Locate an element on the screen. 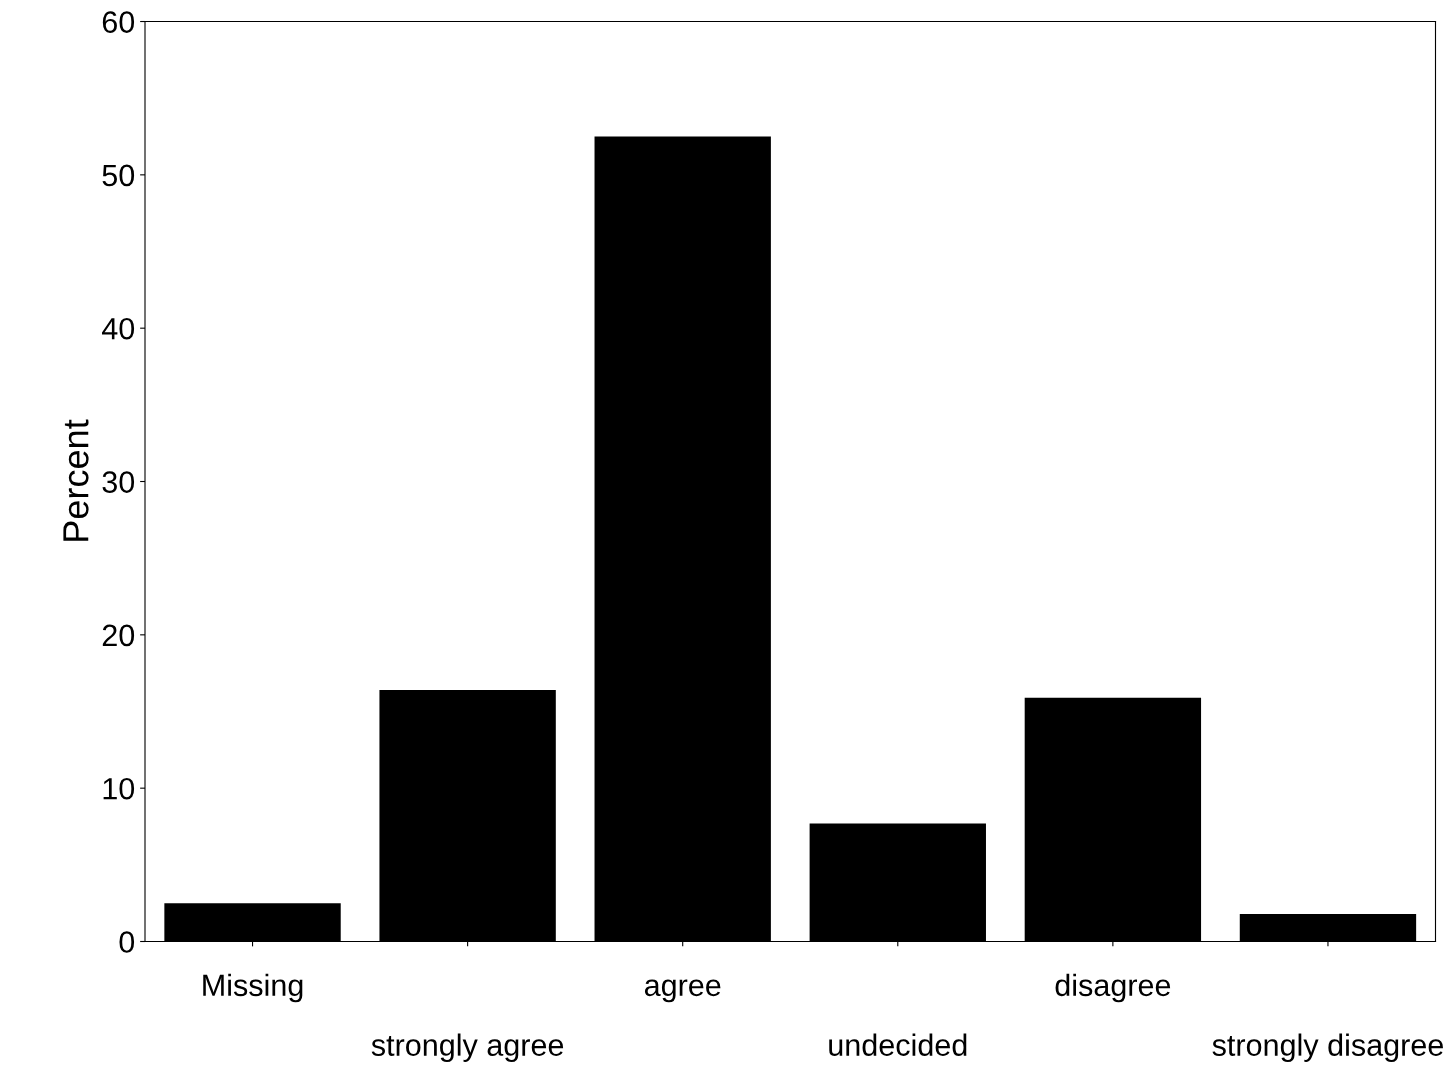  y-tick-label: 10 is located at coordinates (119, 788).